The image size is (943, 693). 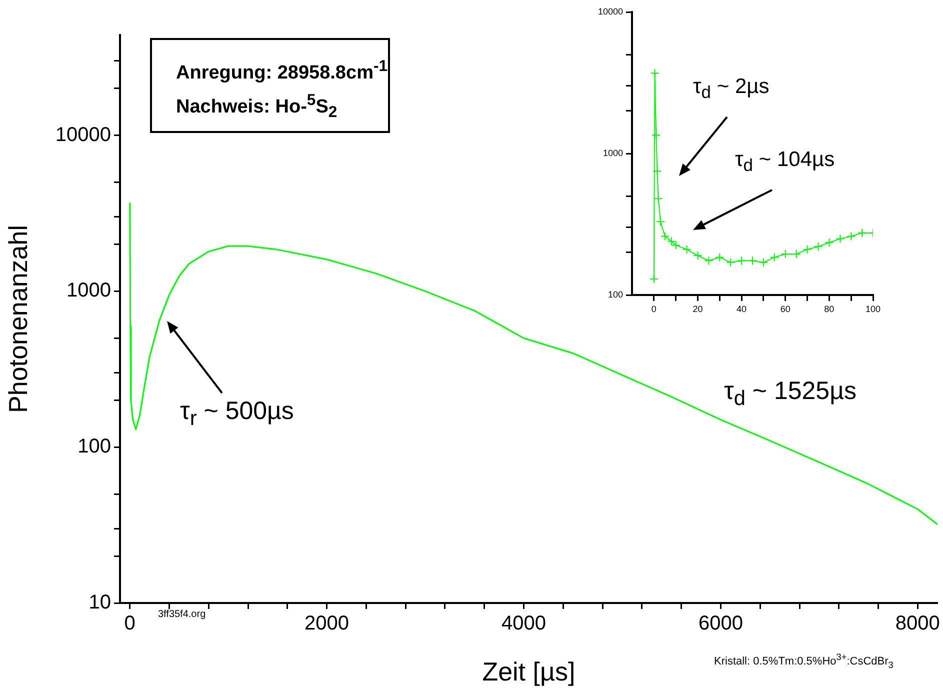 What do you see at coordinates (873, 309) in the screenshot?
I see `x-tick-label: 100` at bounding box center [873, 309].